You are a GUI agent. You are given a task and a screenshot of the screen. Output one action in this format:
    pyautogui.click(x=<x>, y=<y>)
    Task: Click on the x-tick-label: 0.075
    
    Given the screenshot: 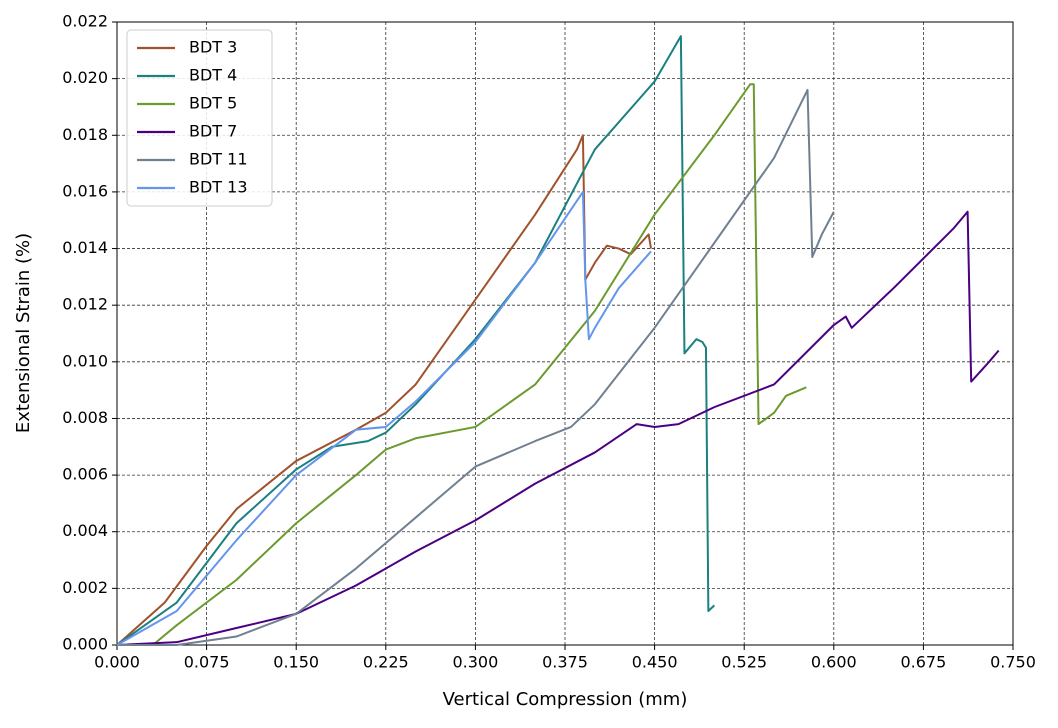 What is the action you would take?
    pyautogui.click(x=207, y=662)
    